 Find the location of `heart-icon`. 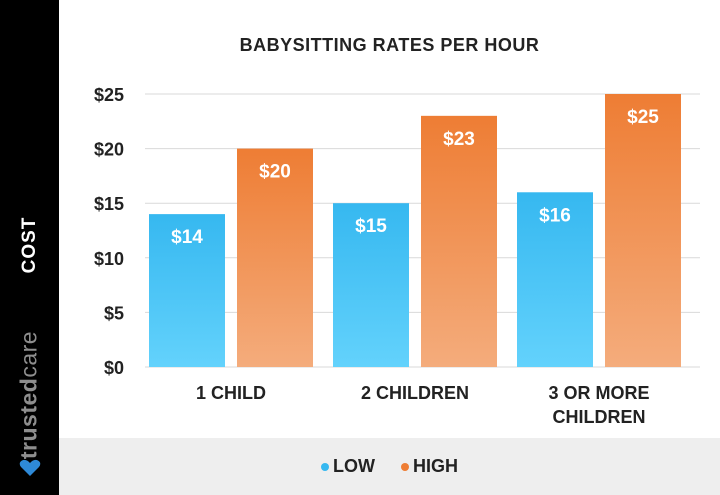

heart-icon is located at coordinates (30, 467).